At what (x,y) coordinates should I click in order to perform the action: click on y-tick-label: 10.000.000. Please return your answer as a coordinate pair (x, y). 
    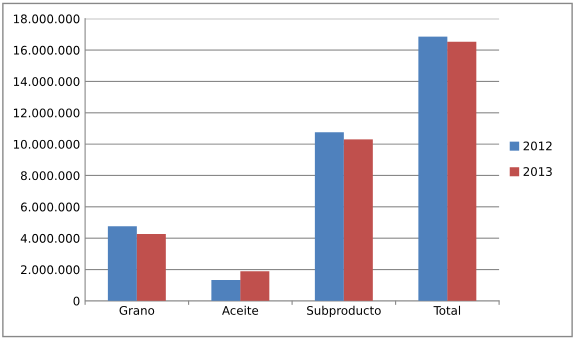
    Looking at the image, I should click on (47, 144).